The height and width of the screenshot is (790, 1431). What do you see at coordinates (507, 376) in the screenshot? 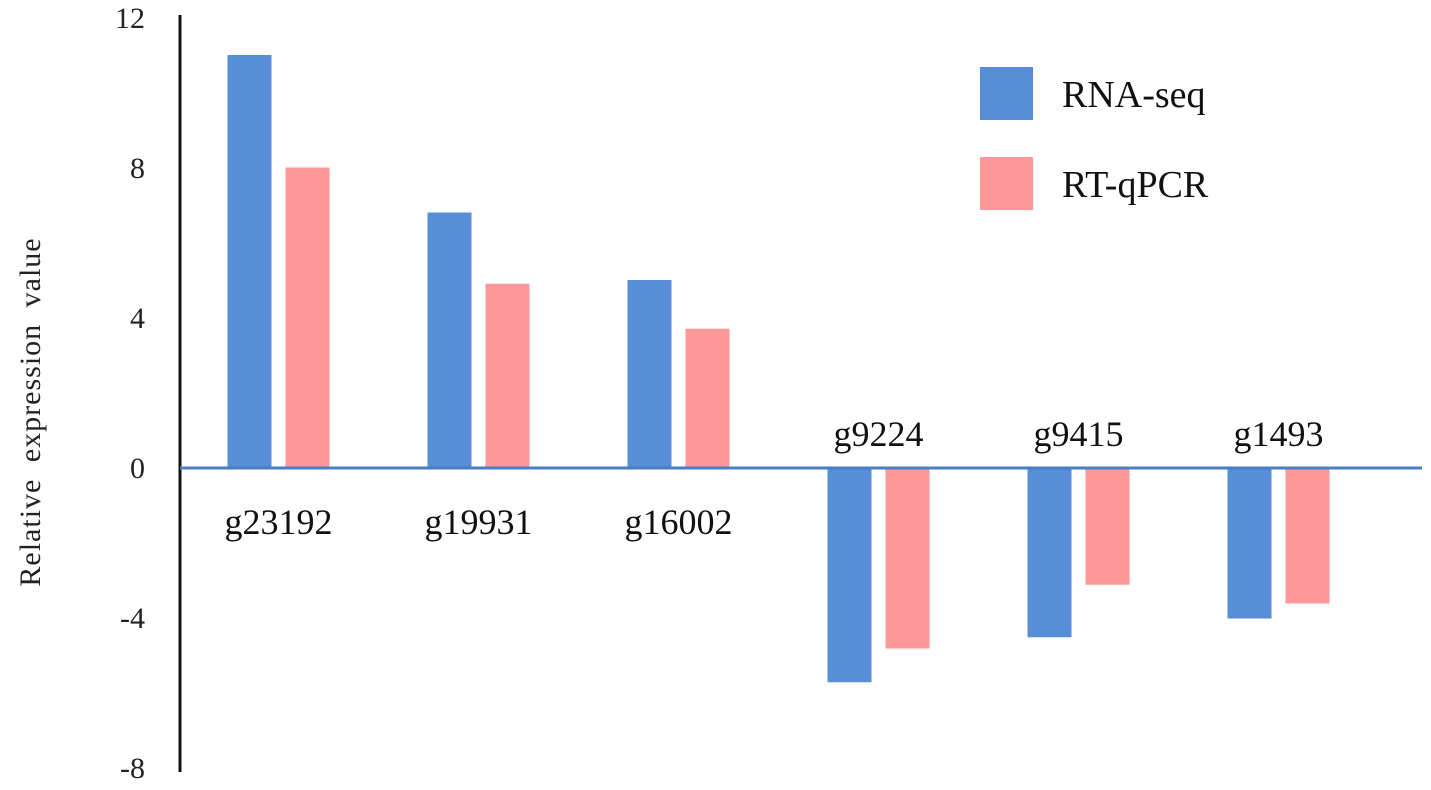
I see `bar-rt-qpcr-g19931` at bounding box center [507, 376].